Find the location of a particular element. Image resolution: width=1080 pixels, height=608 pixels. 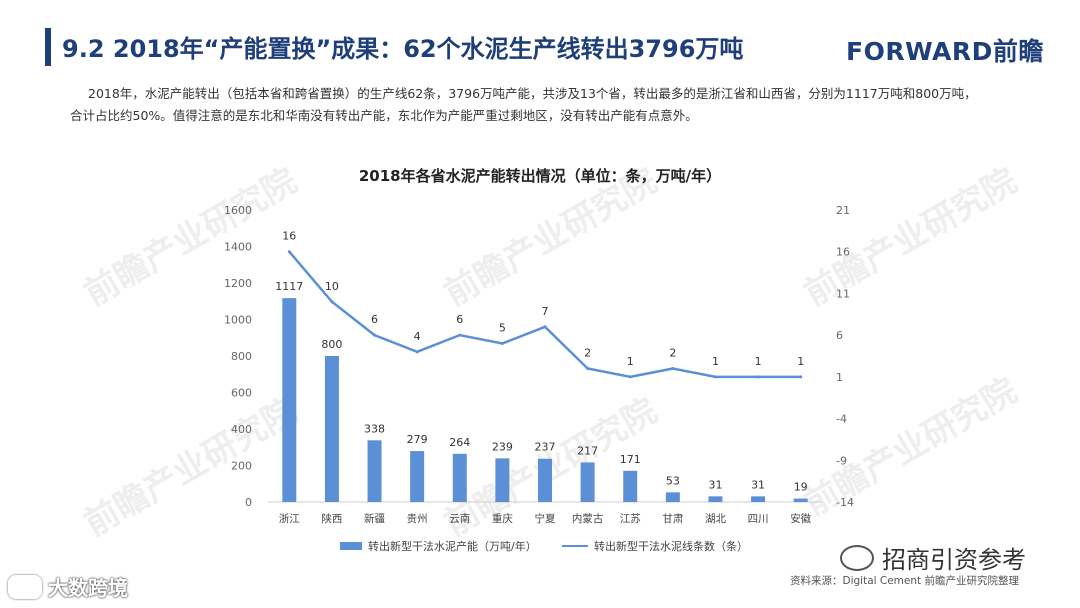

source-note: 资料来源：Digital Cement 前瞻产业研究院整理 is located at coordinates (904, 581).